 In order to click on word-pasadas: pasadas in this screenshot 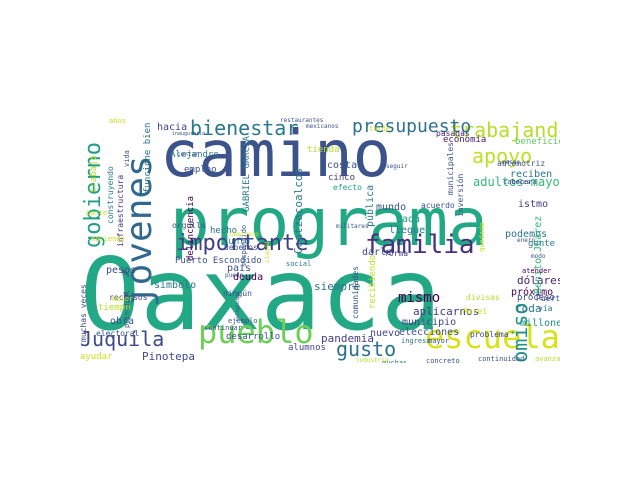, I will do `click(453, 133)`.